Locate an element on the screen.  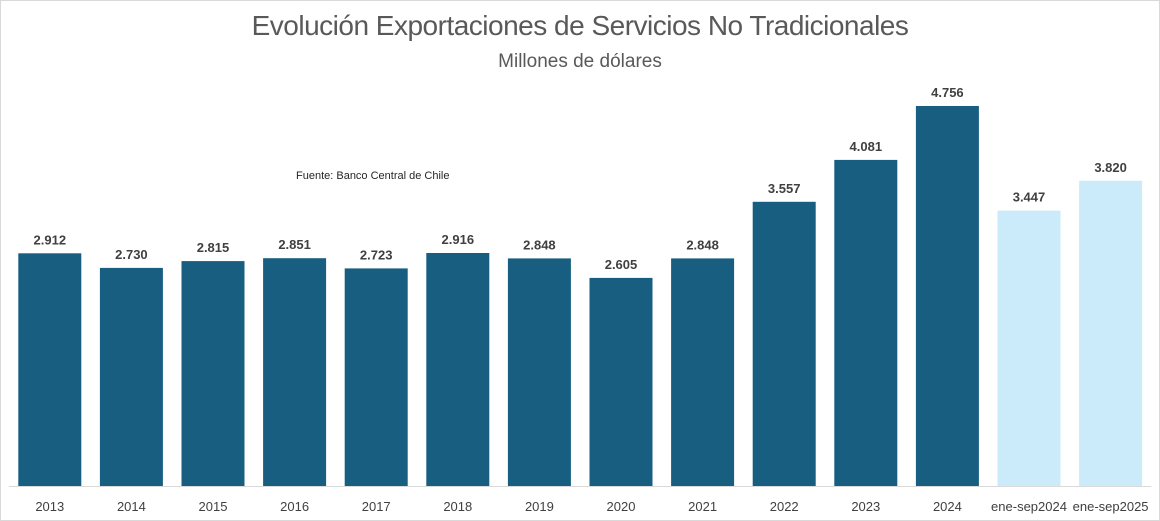
x-tick-label-2023: 2023 is located at coordinates (865, 506).